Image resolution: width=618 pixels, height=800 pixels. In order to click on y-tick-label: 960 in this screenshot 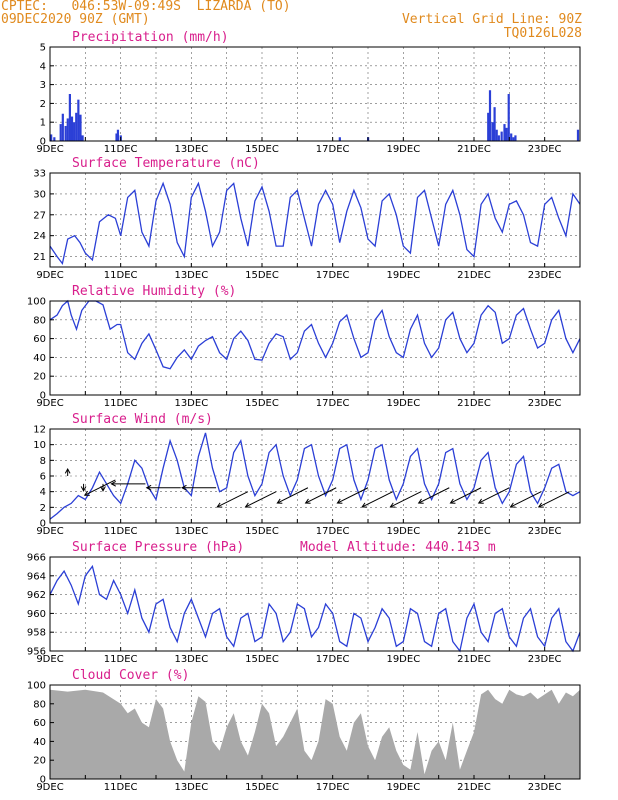, I will do `click(36, 614)`.